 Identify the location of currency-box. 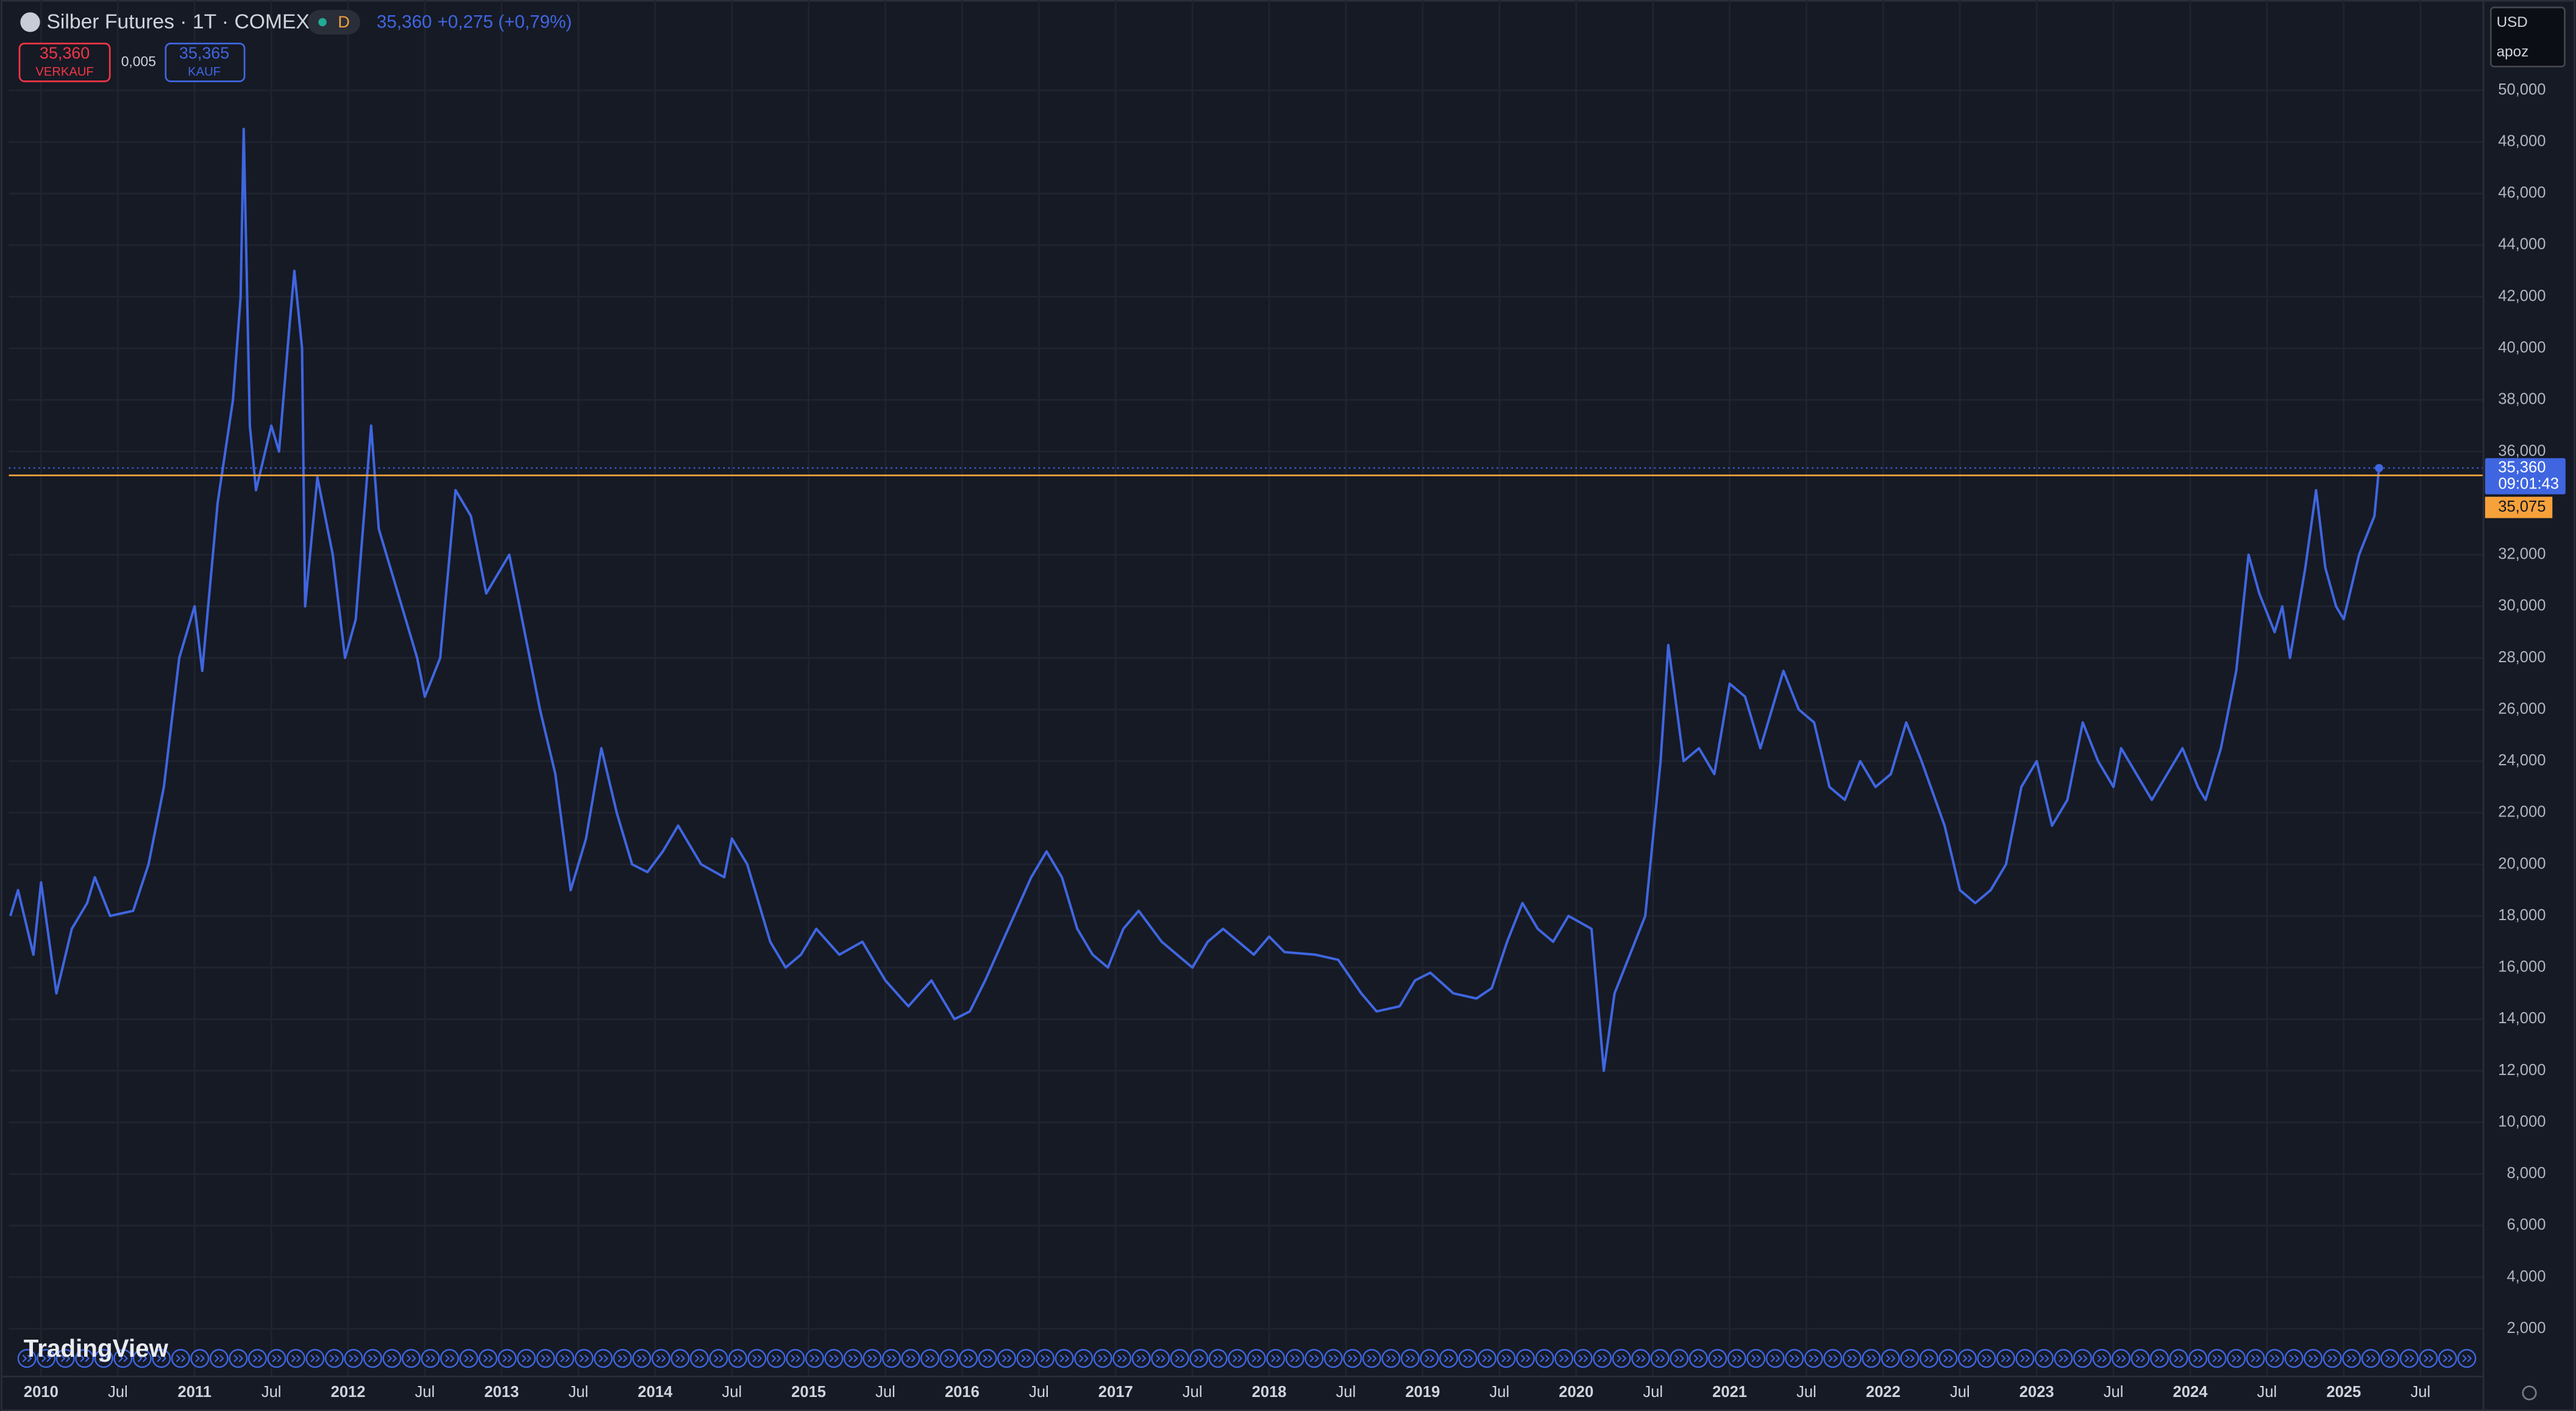
(2527, 37).